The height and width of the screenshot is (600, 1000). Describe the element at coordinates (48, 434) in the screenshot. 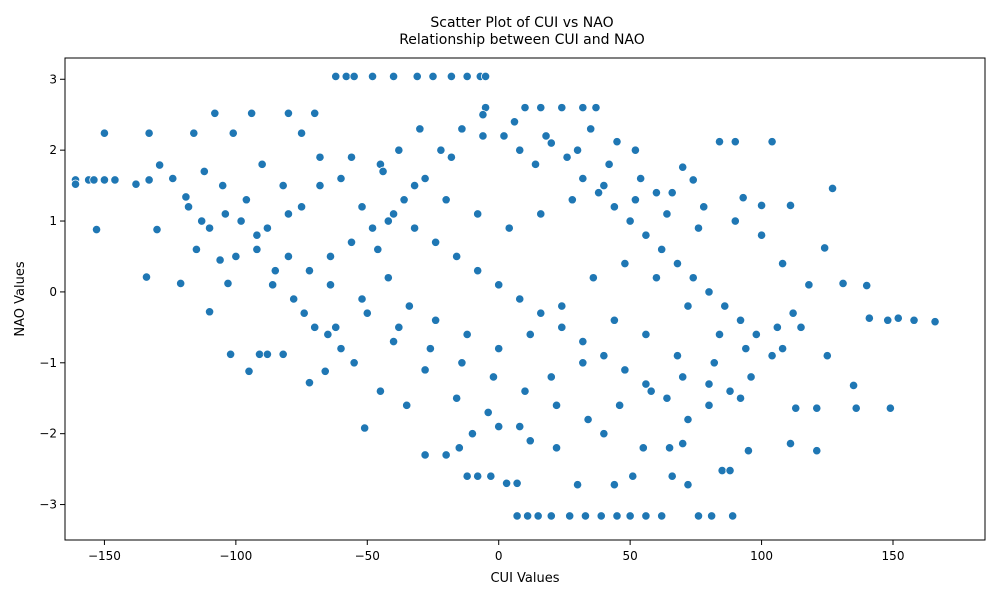

I see `y-tick-label: −2` at that location.